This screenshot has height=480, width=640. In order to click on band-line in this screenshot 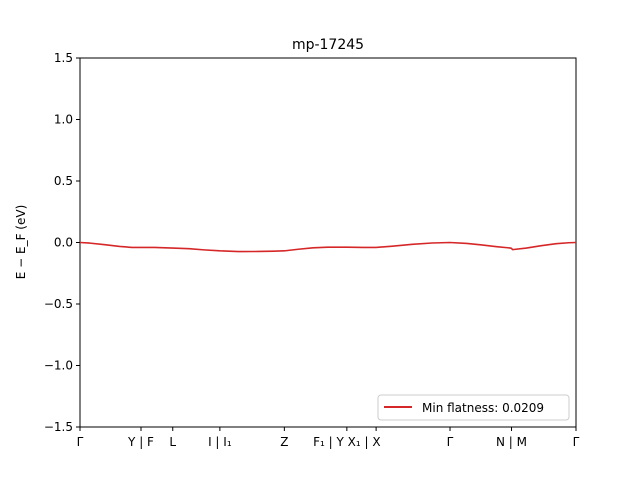, I will do `click(328, 247)`.